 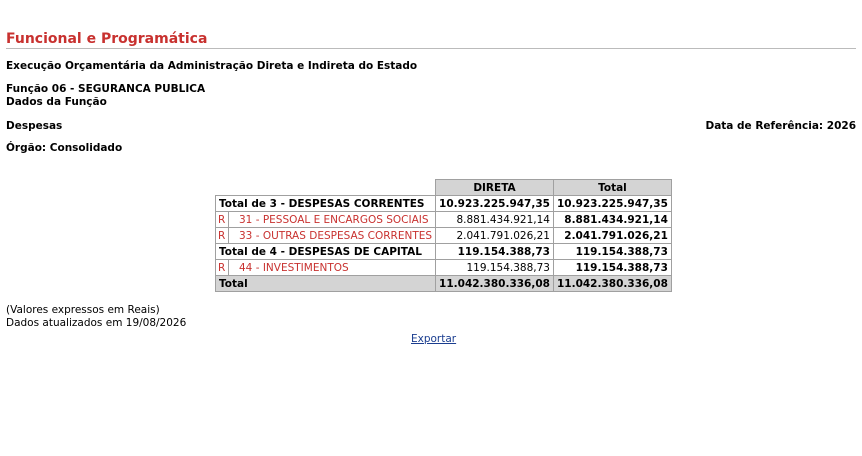 What do you see at coordinates (106, 89) in the screenshot?
I see `funcao: Função 06 - SEGURANCA PUBLICA` at bounding box center [106, 89].